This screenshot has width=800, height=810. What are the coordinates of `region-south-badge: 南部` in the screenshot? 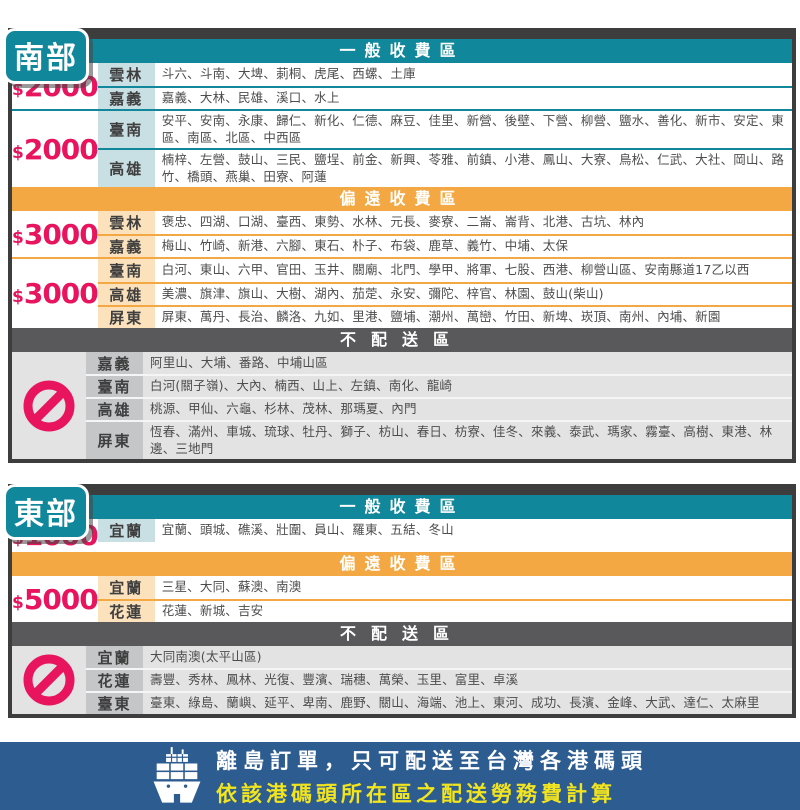 It's located at (46, 56).